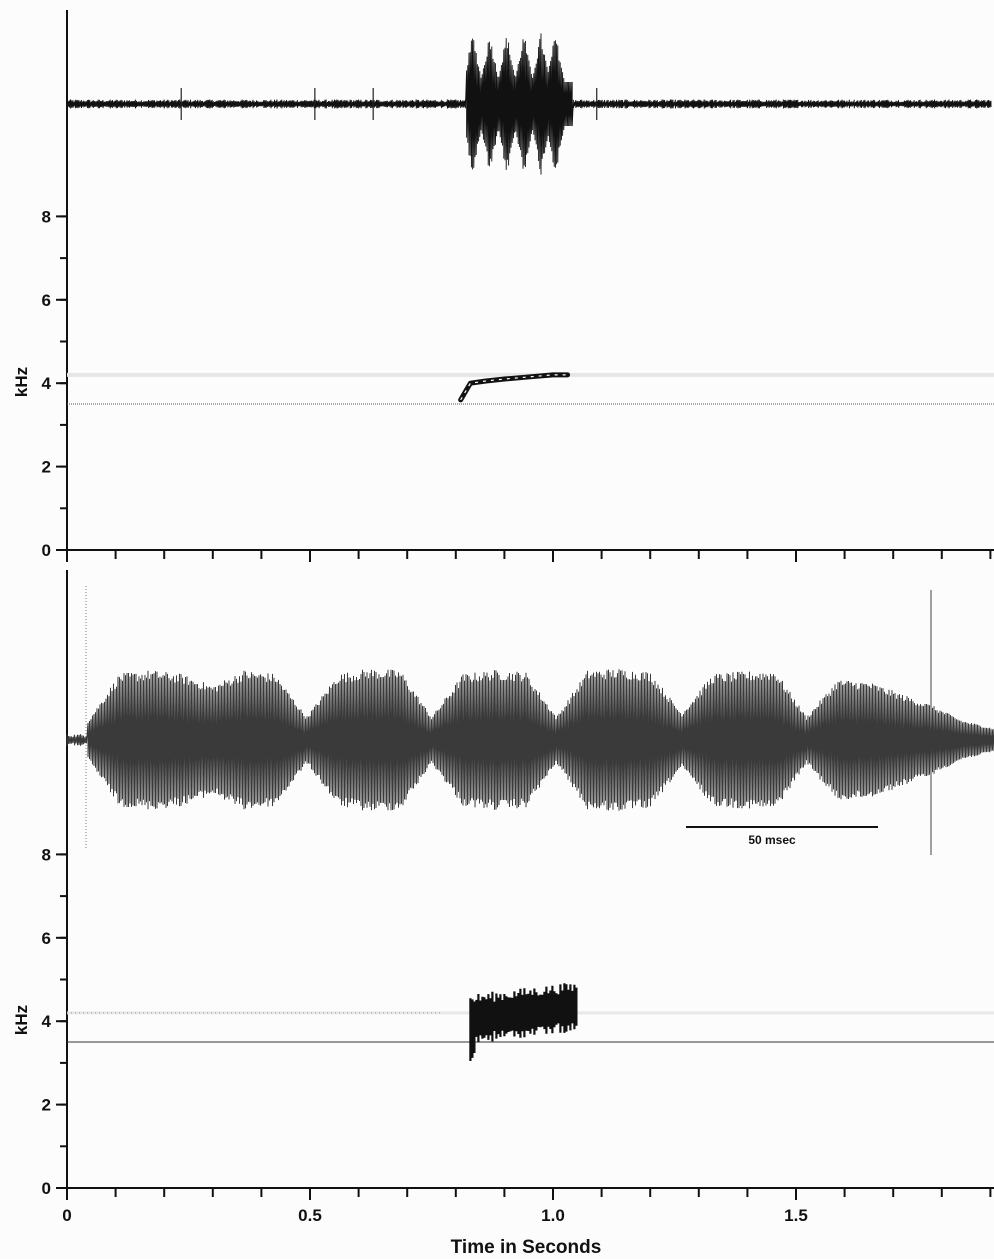  What do you see at coordinates (796, 1215) in the screenshot?
I see `bottom-x-tick-label: 1.5` at bounding box center [796, 1215].